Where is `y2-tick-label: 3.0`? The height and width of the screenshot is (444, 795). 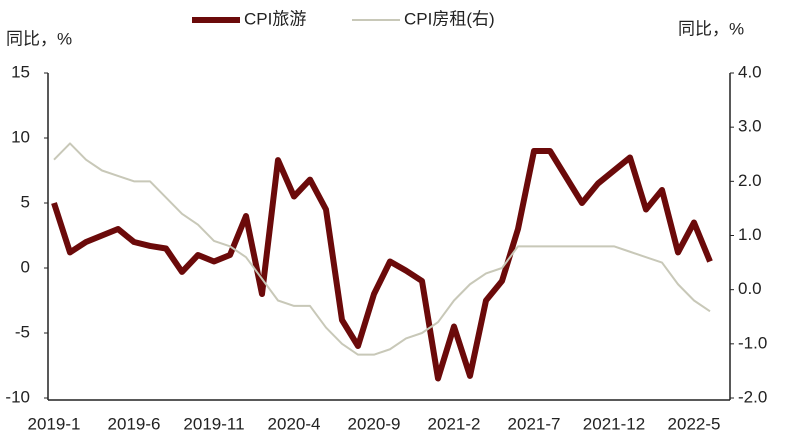 y2-tick-label: 3.0 is located at coordinates (750, 126).